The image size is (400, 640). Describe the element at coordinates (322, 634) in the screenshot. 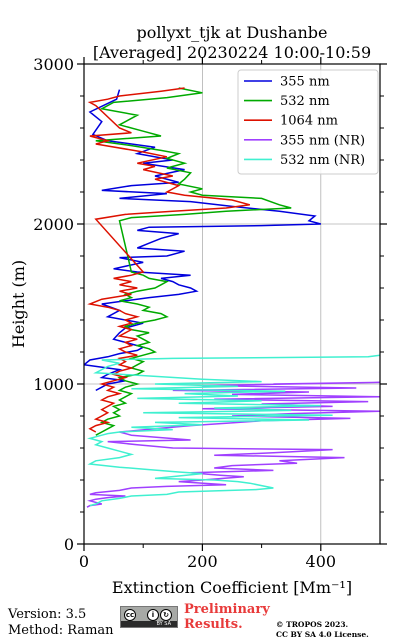

I see `copyright-line-2: CC BY SA 4.0 License.` at that location.